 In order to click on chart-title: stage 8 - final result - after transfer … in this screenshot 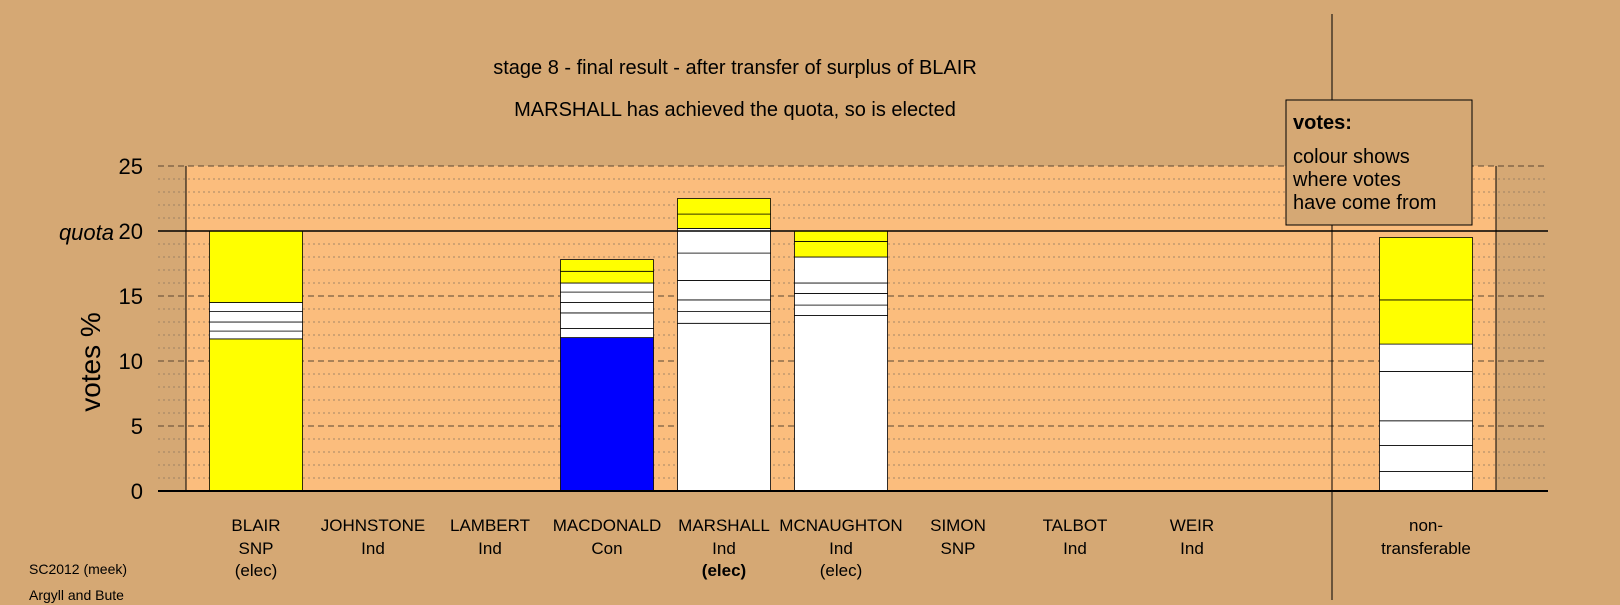, I will do `click(735, 68)`.